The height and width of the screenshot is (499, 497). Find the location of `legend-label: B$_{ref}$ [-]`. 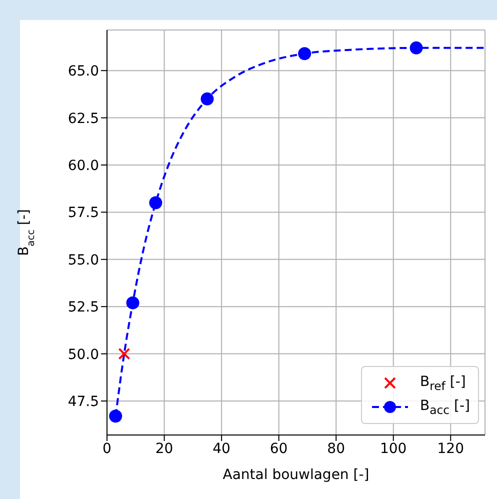

legend-label: B$_{ref}$ [-] is located at coordinates (443, 383).